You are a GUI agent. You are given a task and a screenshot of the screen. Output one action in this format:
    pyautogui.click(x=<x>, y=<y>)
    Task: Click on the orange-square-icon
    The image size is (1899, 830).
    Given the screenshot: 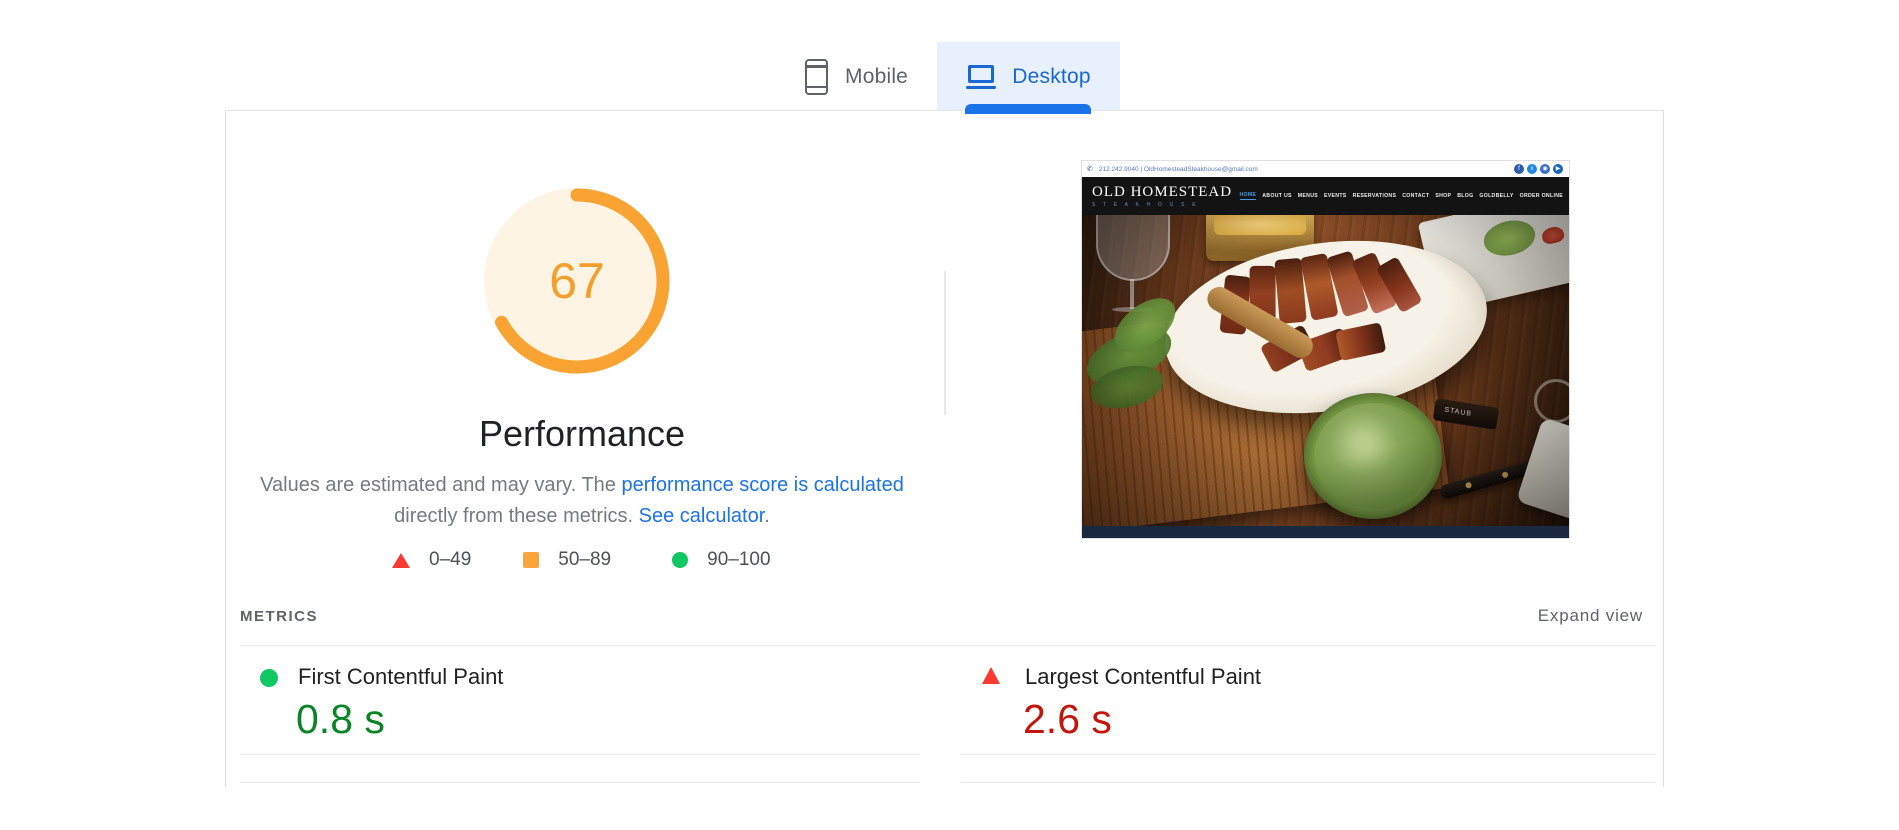 What is the action you would take?
    pyautogui.click(x=531, y=560)
    